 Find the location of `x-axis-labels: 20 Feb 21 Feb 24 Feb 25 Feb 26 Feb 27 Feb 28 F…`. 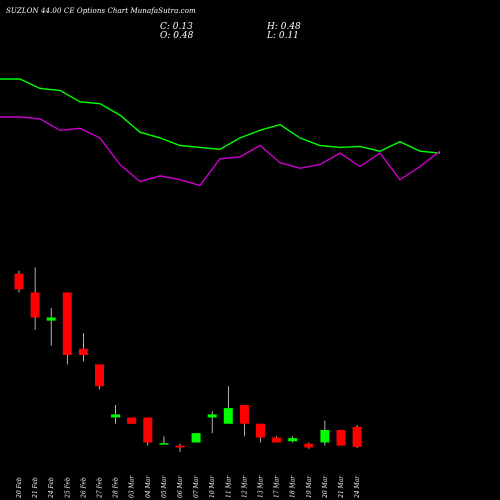

x-axis-labels: 20 Feb 21 Feb 24 Feb 25 Feb 26 Feb 27 Feb 28 F… is located at coordinates (188, 487).